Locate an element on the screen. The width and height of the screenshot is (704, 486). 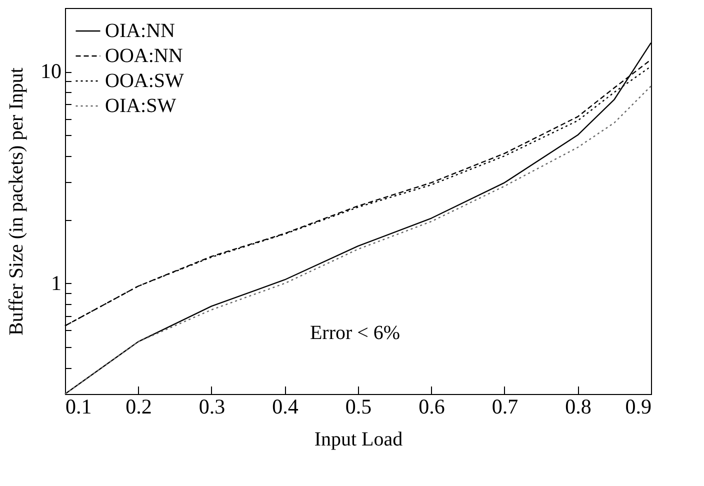
x-tick-label: 0.6 is located at coordinates (431, 406).